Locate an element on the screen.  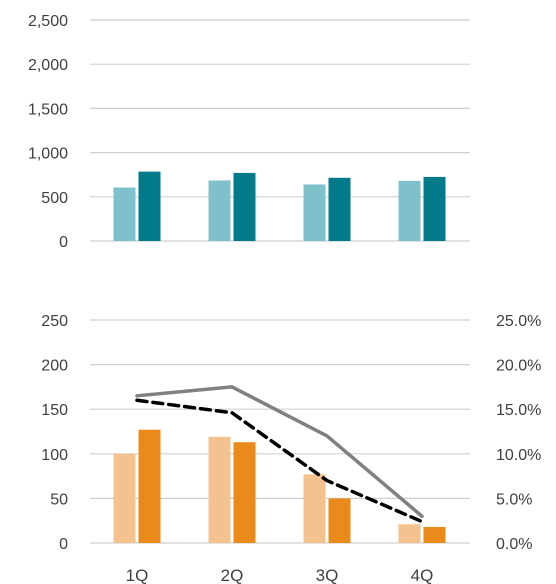
bottom-left-y-tick-label: 200 is located at coordinates (54, 366).